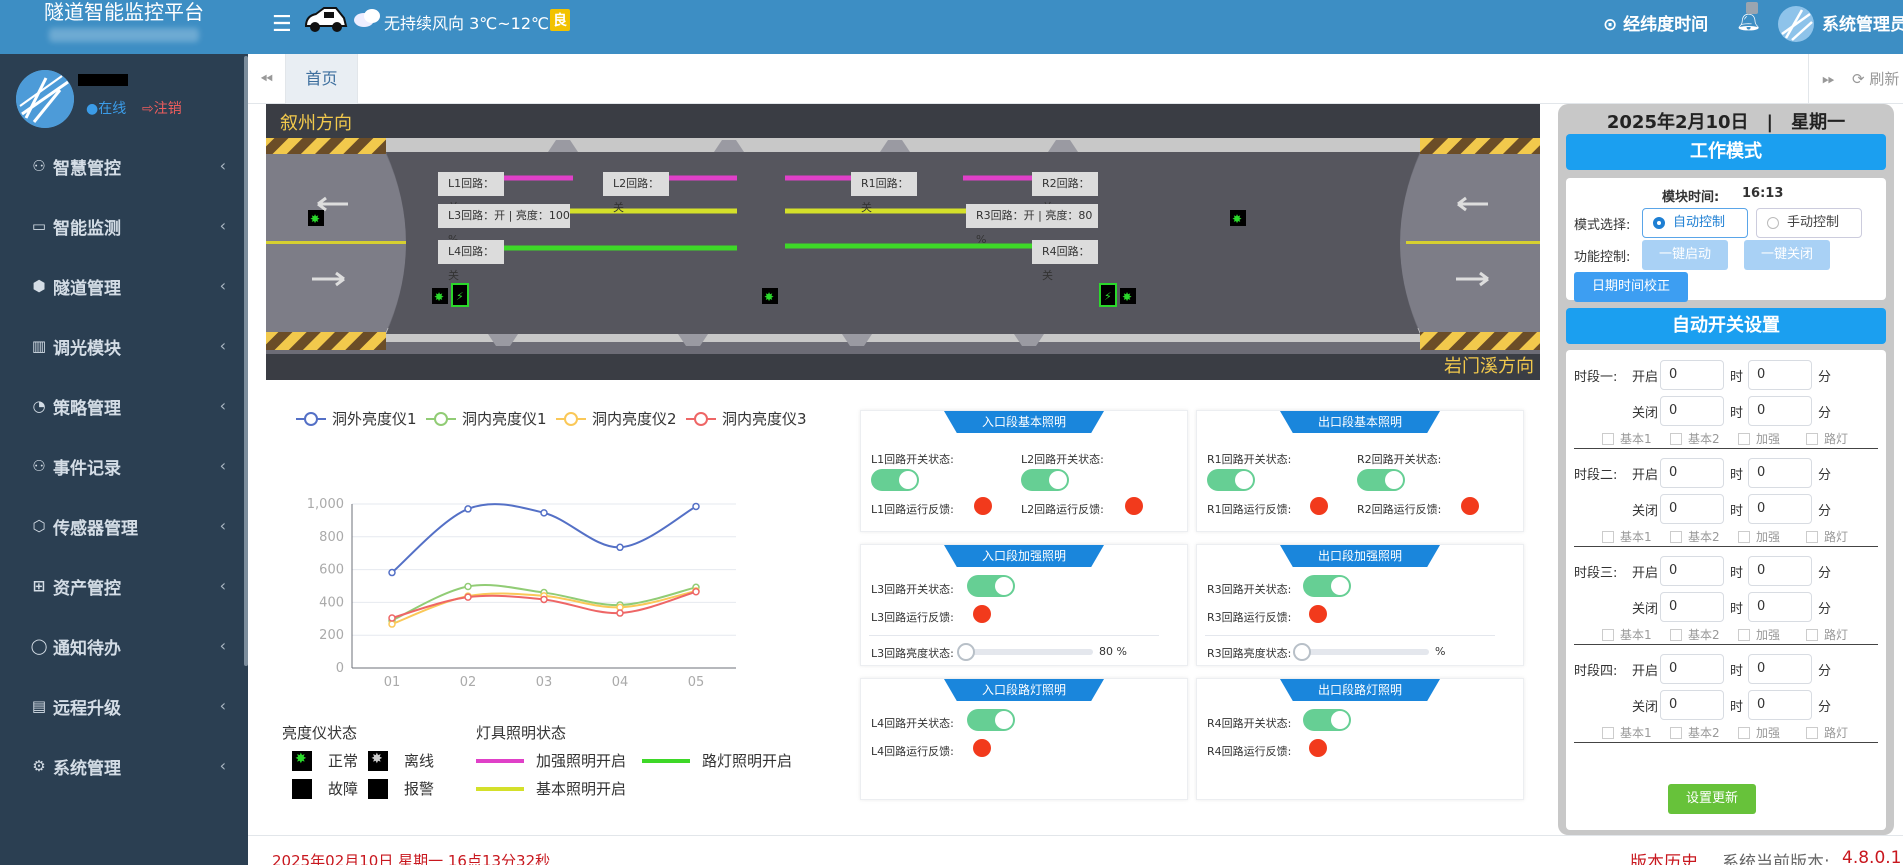  Describe the element at coordinates (124, 166) in the screenshot. I see `sidebar-item-0: ⚇ 智慧管控 ‹` at that location.